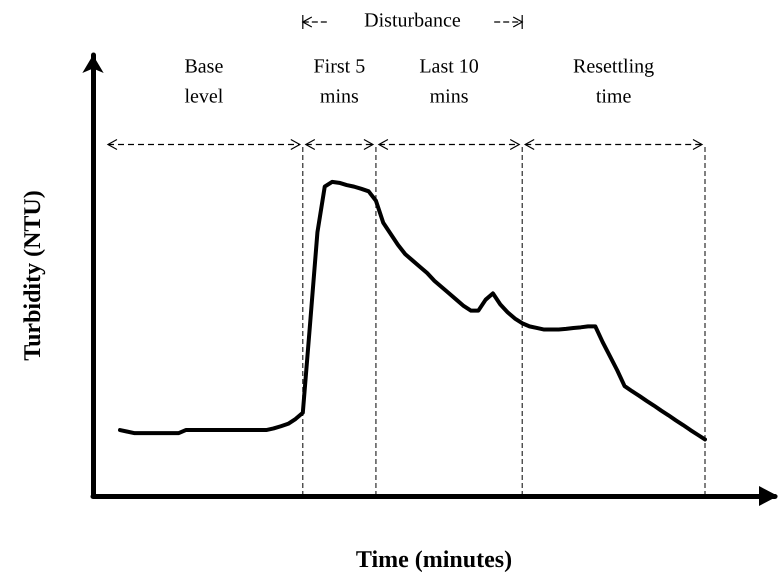 This screenshot has width=781, height=585. I want to click on text: Disturbance, so click(412, 21).